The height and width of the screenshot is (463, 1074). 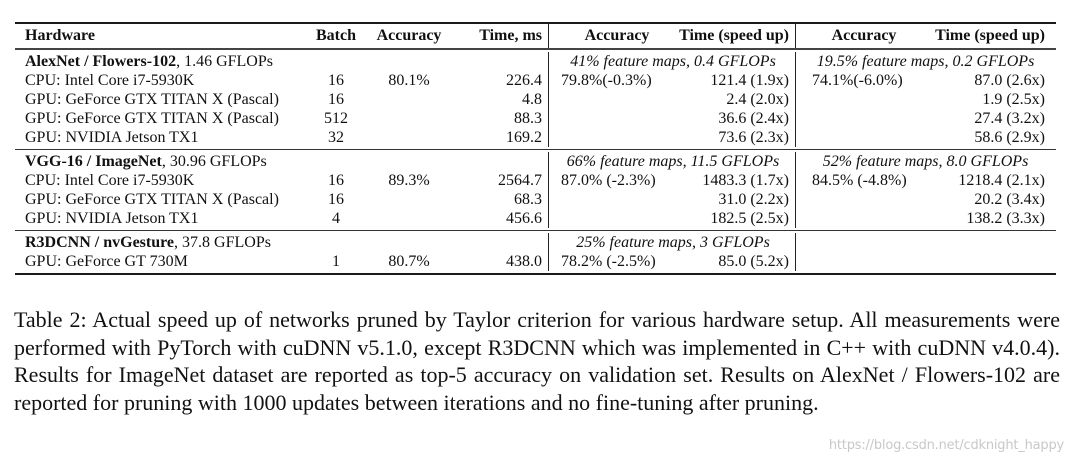 I want to click on cell-p1-time: 85.0 (5.2x), so click(x=753, y=261).